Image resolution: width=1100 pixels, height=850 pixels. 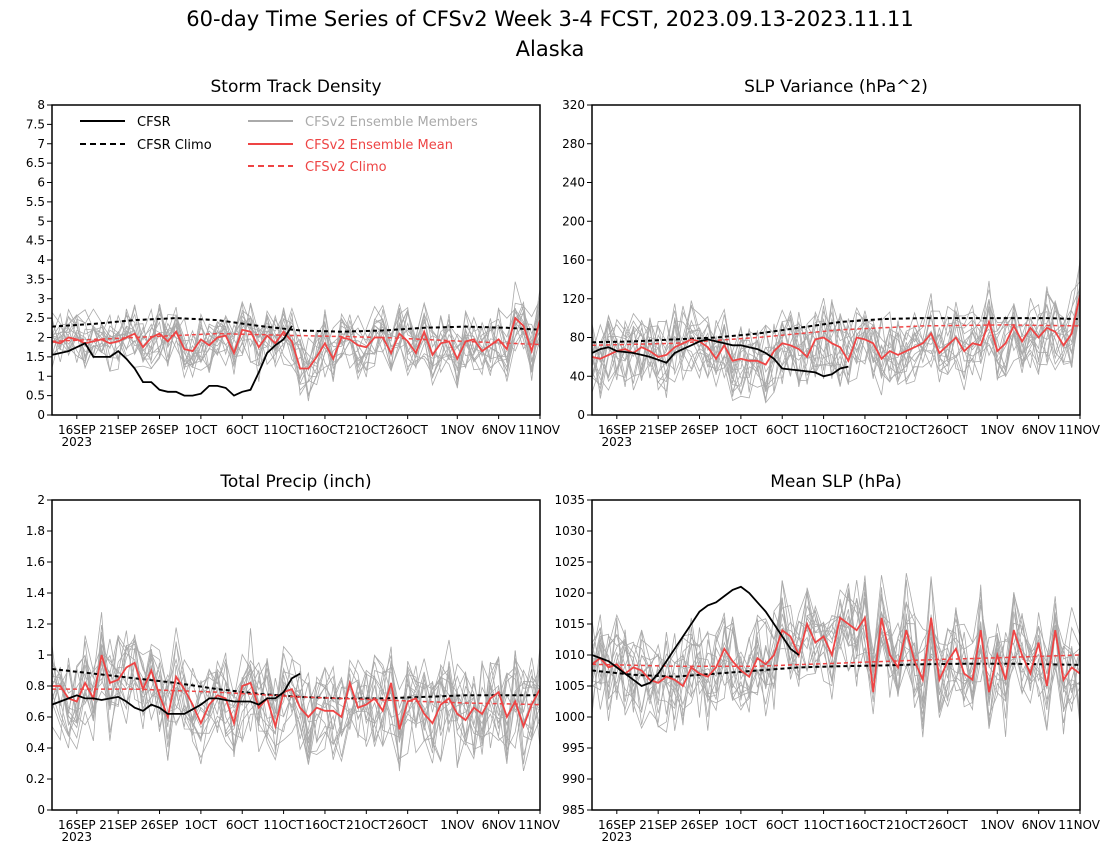 What do you see at coordinates (295, 482) in the screenshot?
I see `panel-title: Total Precip (inch)` at bounding box center [295, 482].